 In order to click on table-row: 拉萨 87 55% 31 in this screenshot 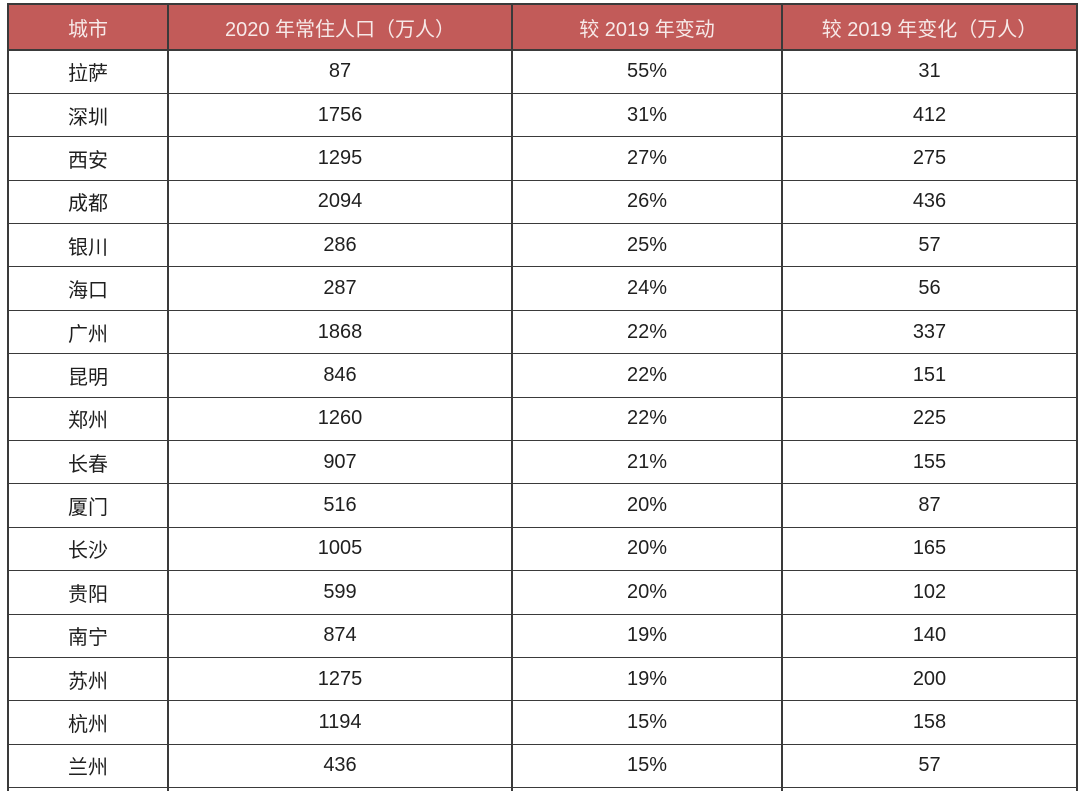, I will do `click(542, 71)`.